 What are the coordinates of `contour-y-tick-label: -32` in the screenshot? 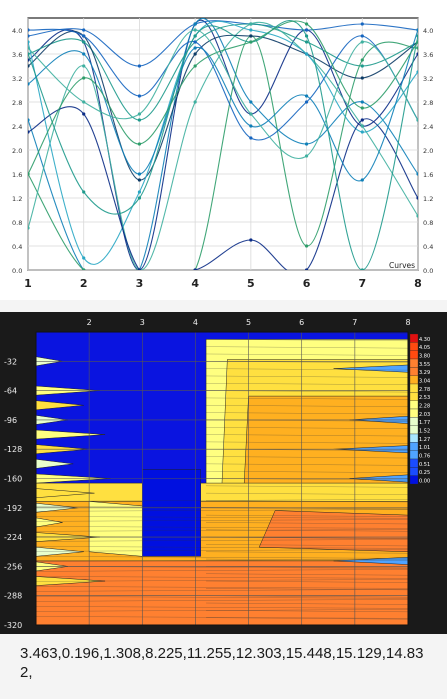 It's located at (10, 361).